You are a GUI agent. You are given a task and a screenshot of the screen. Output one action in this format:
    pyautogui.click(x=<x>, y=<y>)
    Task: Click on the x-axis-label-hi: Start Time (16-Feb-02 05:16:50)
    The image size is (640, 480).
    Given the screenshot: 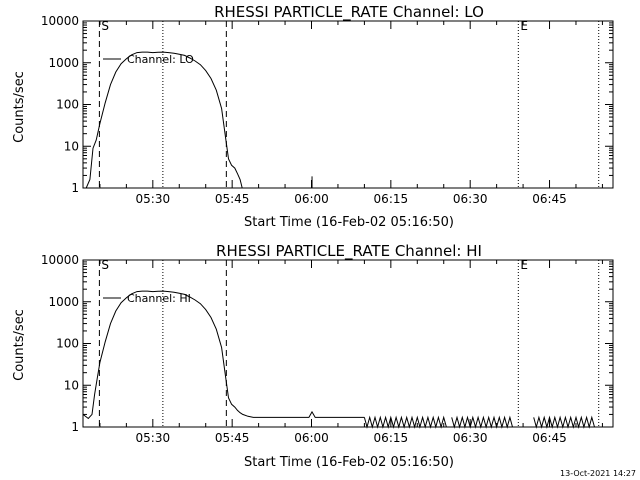 What is the action you would take?
    pyautogui.click(x=349, y=462)
    